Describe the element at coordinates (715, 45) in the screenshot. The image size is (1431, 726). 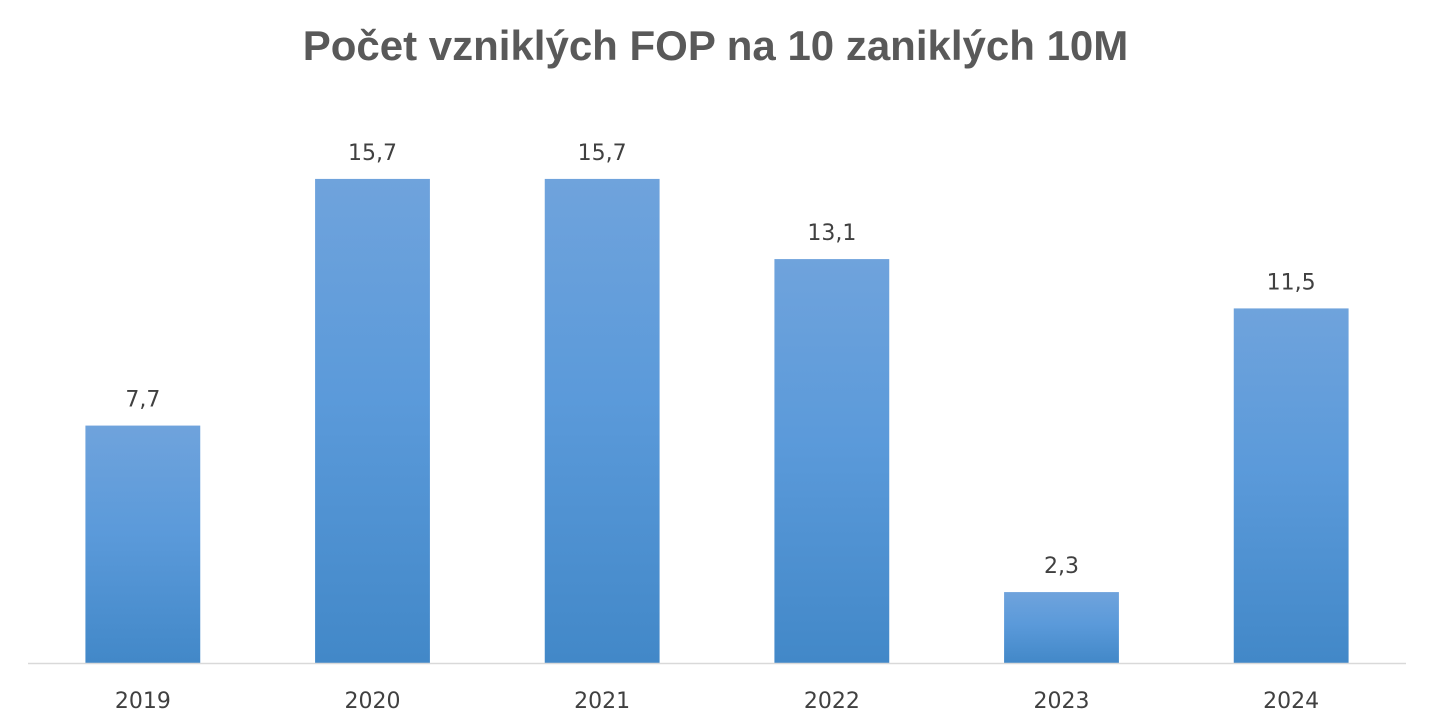
I see `chart-title: Počet vzniklých FOP na 10 zaniklých 10M` at that location.